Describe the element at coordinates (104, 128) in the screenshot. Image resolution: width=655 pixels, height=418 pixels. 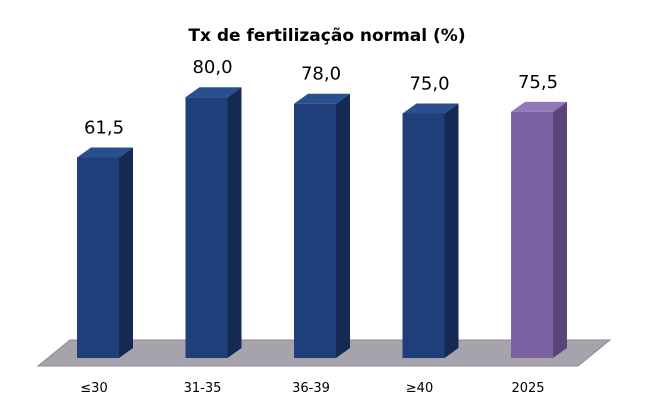
I see `value-label: 61,5` at that location.